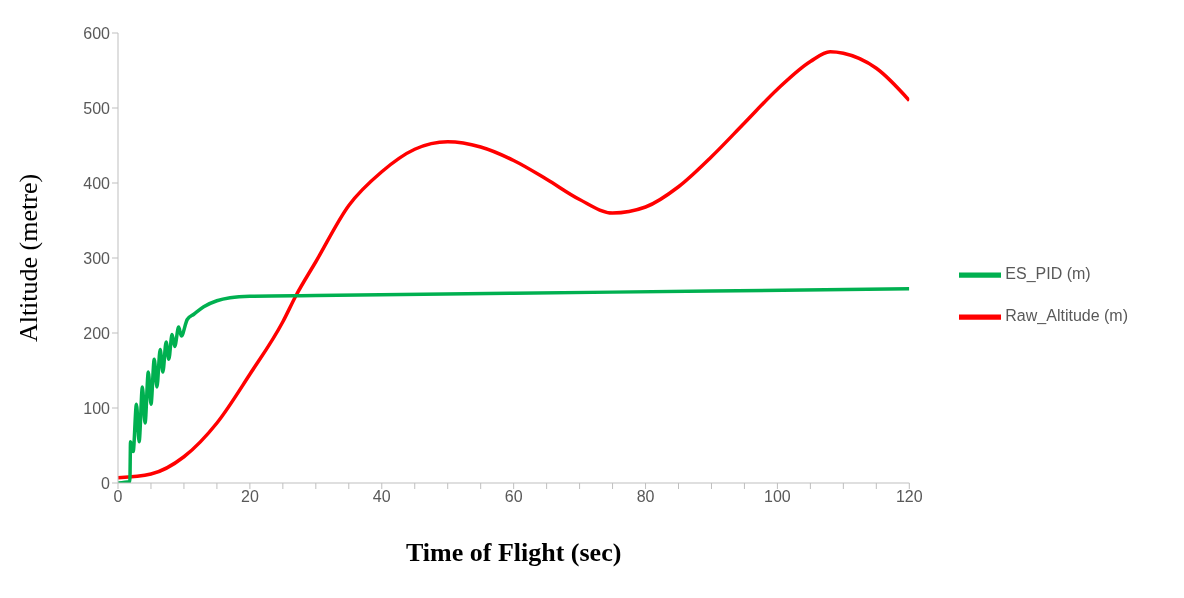  What do you see at coordinates (513, 497) in the screenshot?
I see `x-tick-label: 60` at bounding box center [513, 497].